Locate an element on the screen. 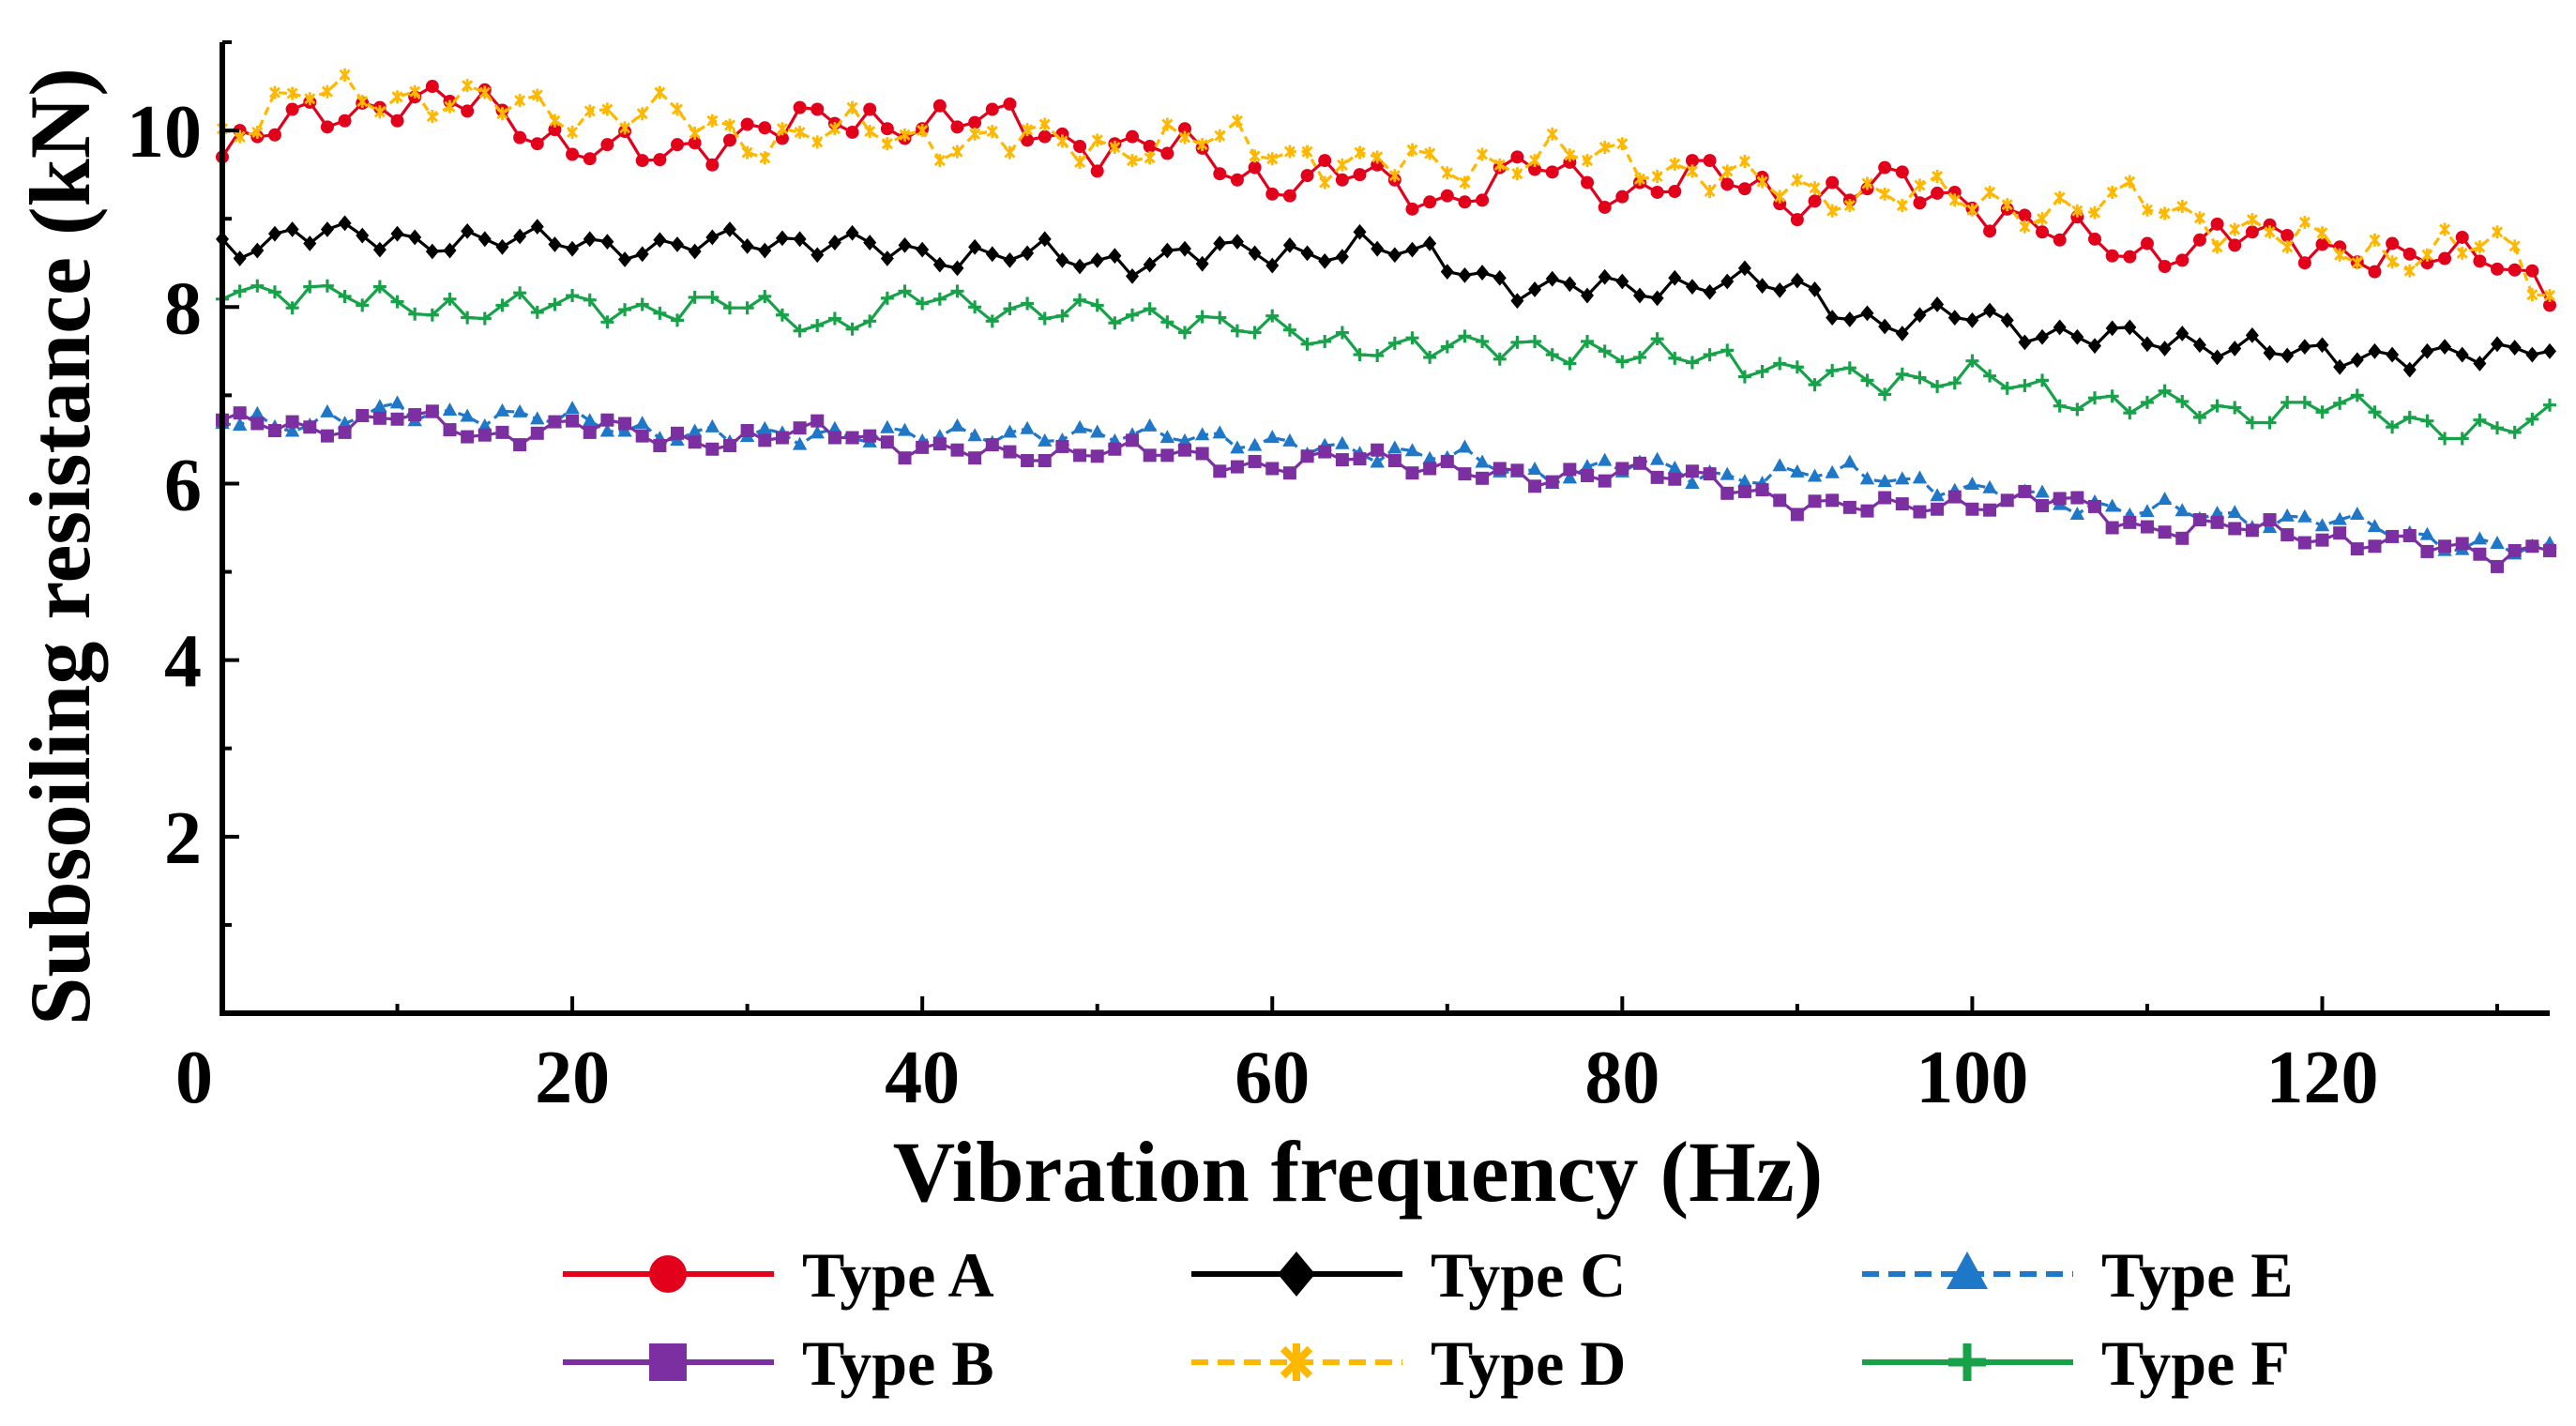  y-tick-label: 4 is located at coordinates (183, 662).